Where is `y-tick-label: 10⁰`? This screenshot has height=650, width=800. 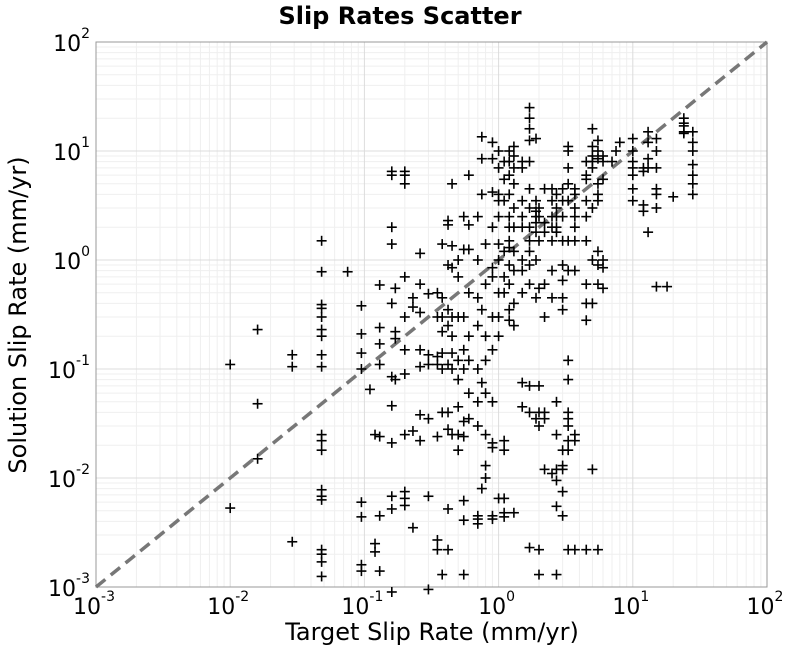
y-tick-label: 10⁰ is located at coordinates (71, 259).